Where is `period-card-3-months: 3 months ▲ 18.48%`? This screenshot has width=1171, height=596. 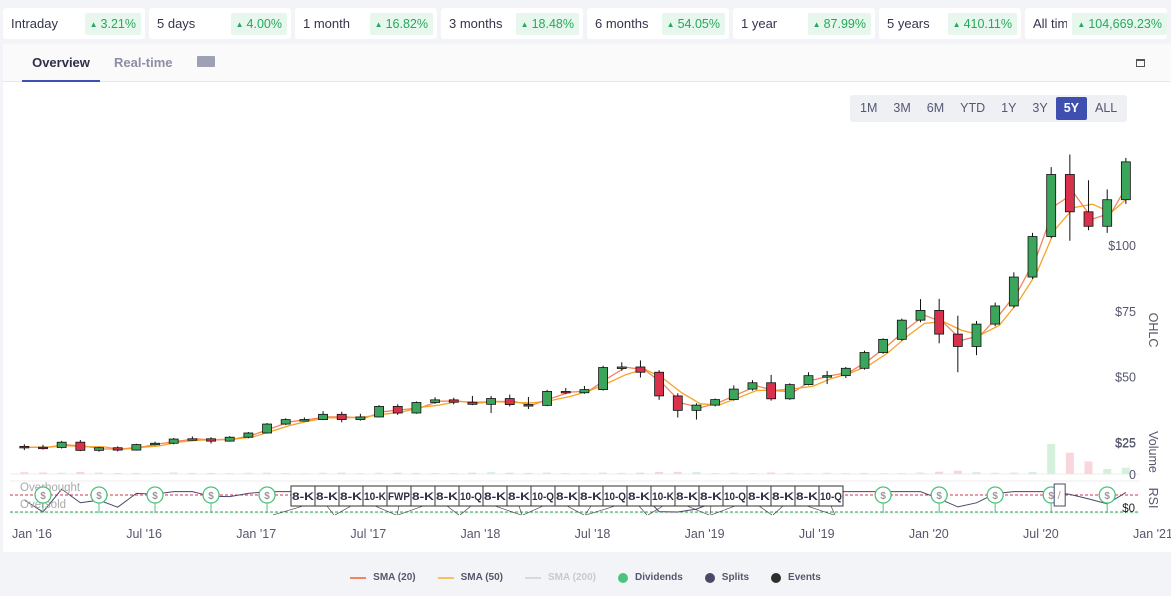
period-card-3-months: 3 months ▲ 18.48% is located at coordinates (512, 23).